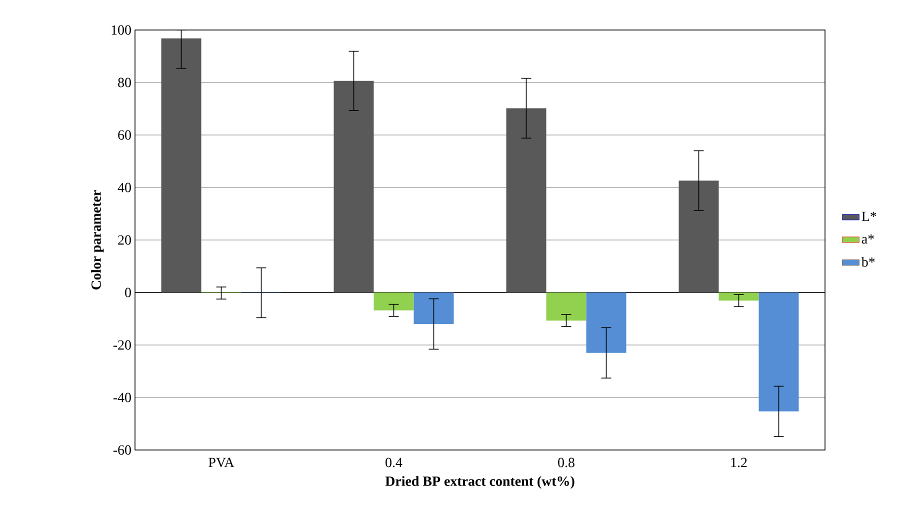 The width and height of the screenshot is (915, 532). I want to click on x-axis-title: Dried BP extract content (wt%), so click(479, 482).